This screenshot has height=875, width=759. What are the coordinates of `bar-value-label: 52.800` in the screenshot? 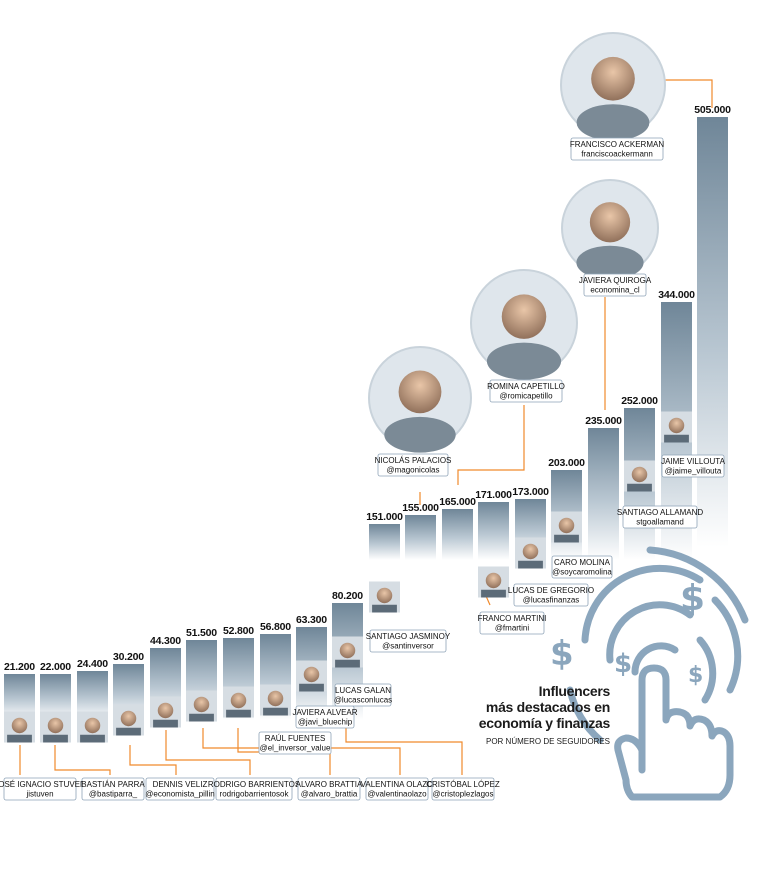 It's located at (238, 631).